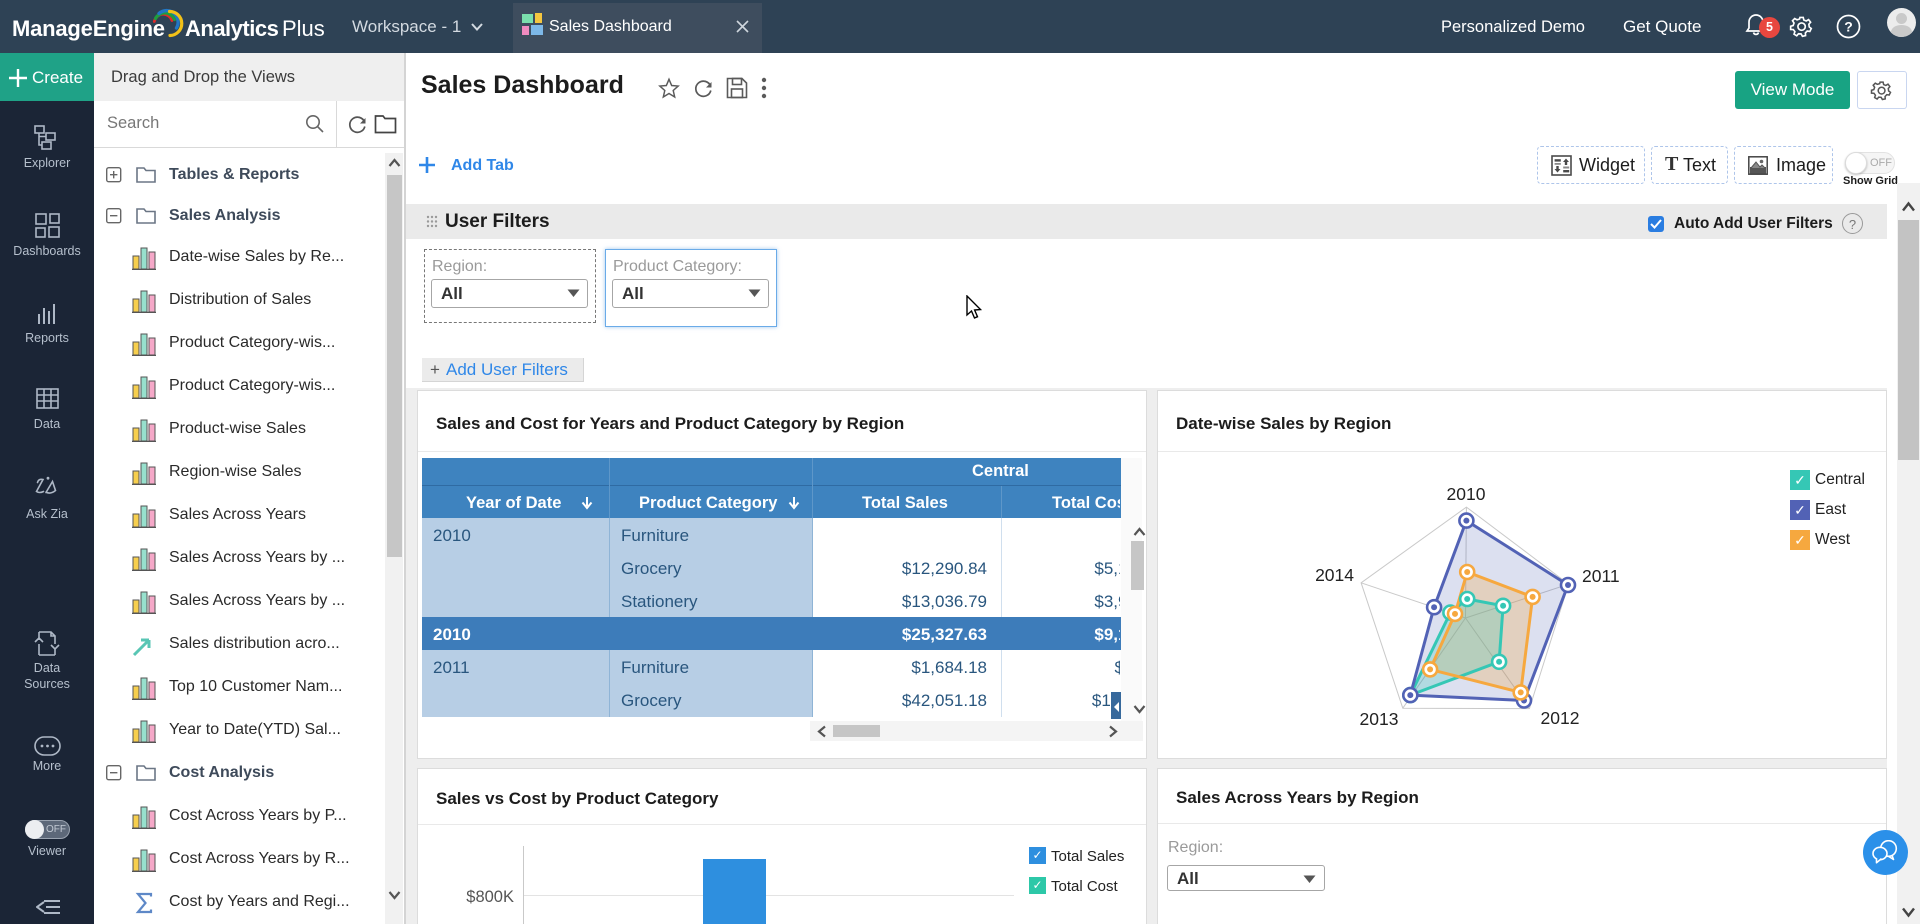  What do you see at coordinates (1466, 494) in the screenshot?
I see `svg-text: 2010` at bounding box center [1466, 494].